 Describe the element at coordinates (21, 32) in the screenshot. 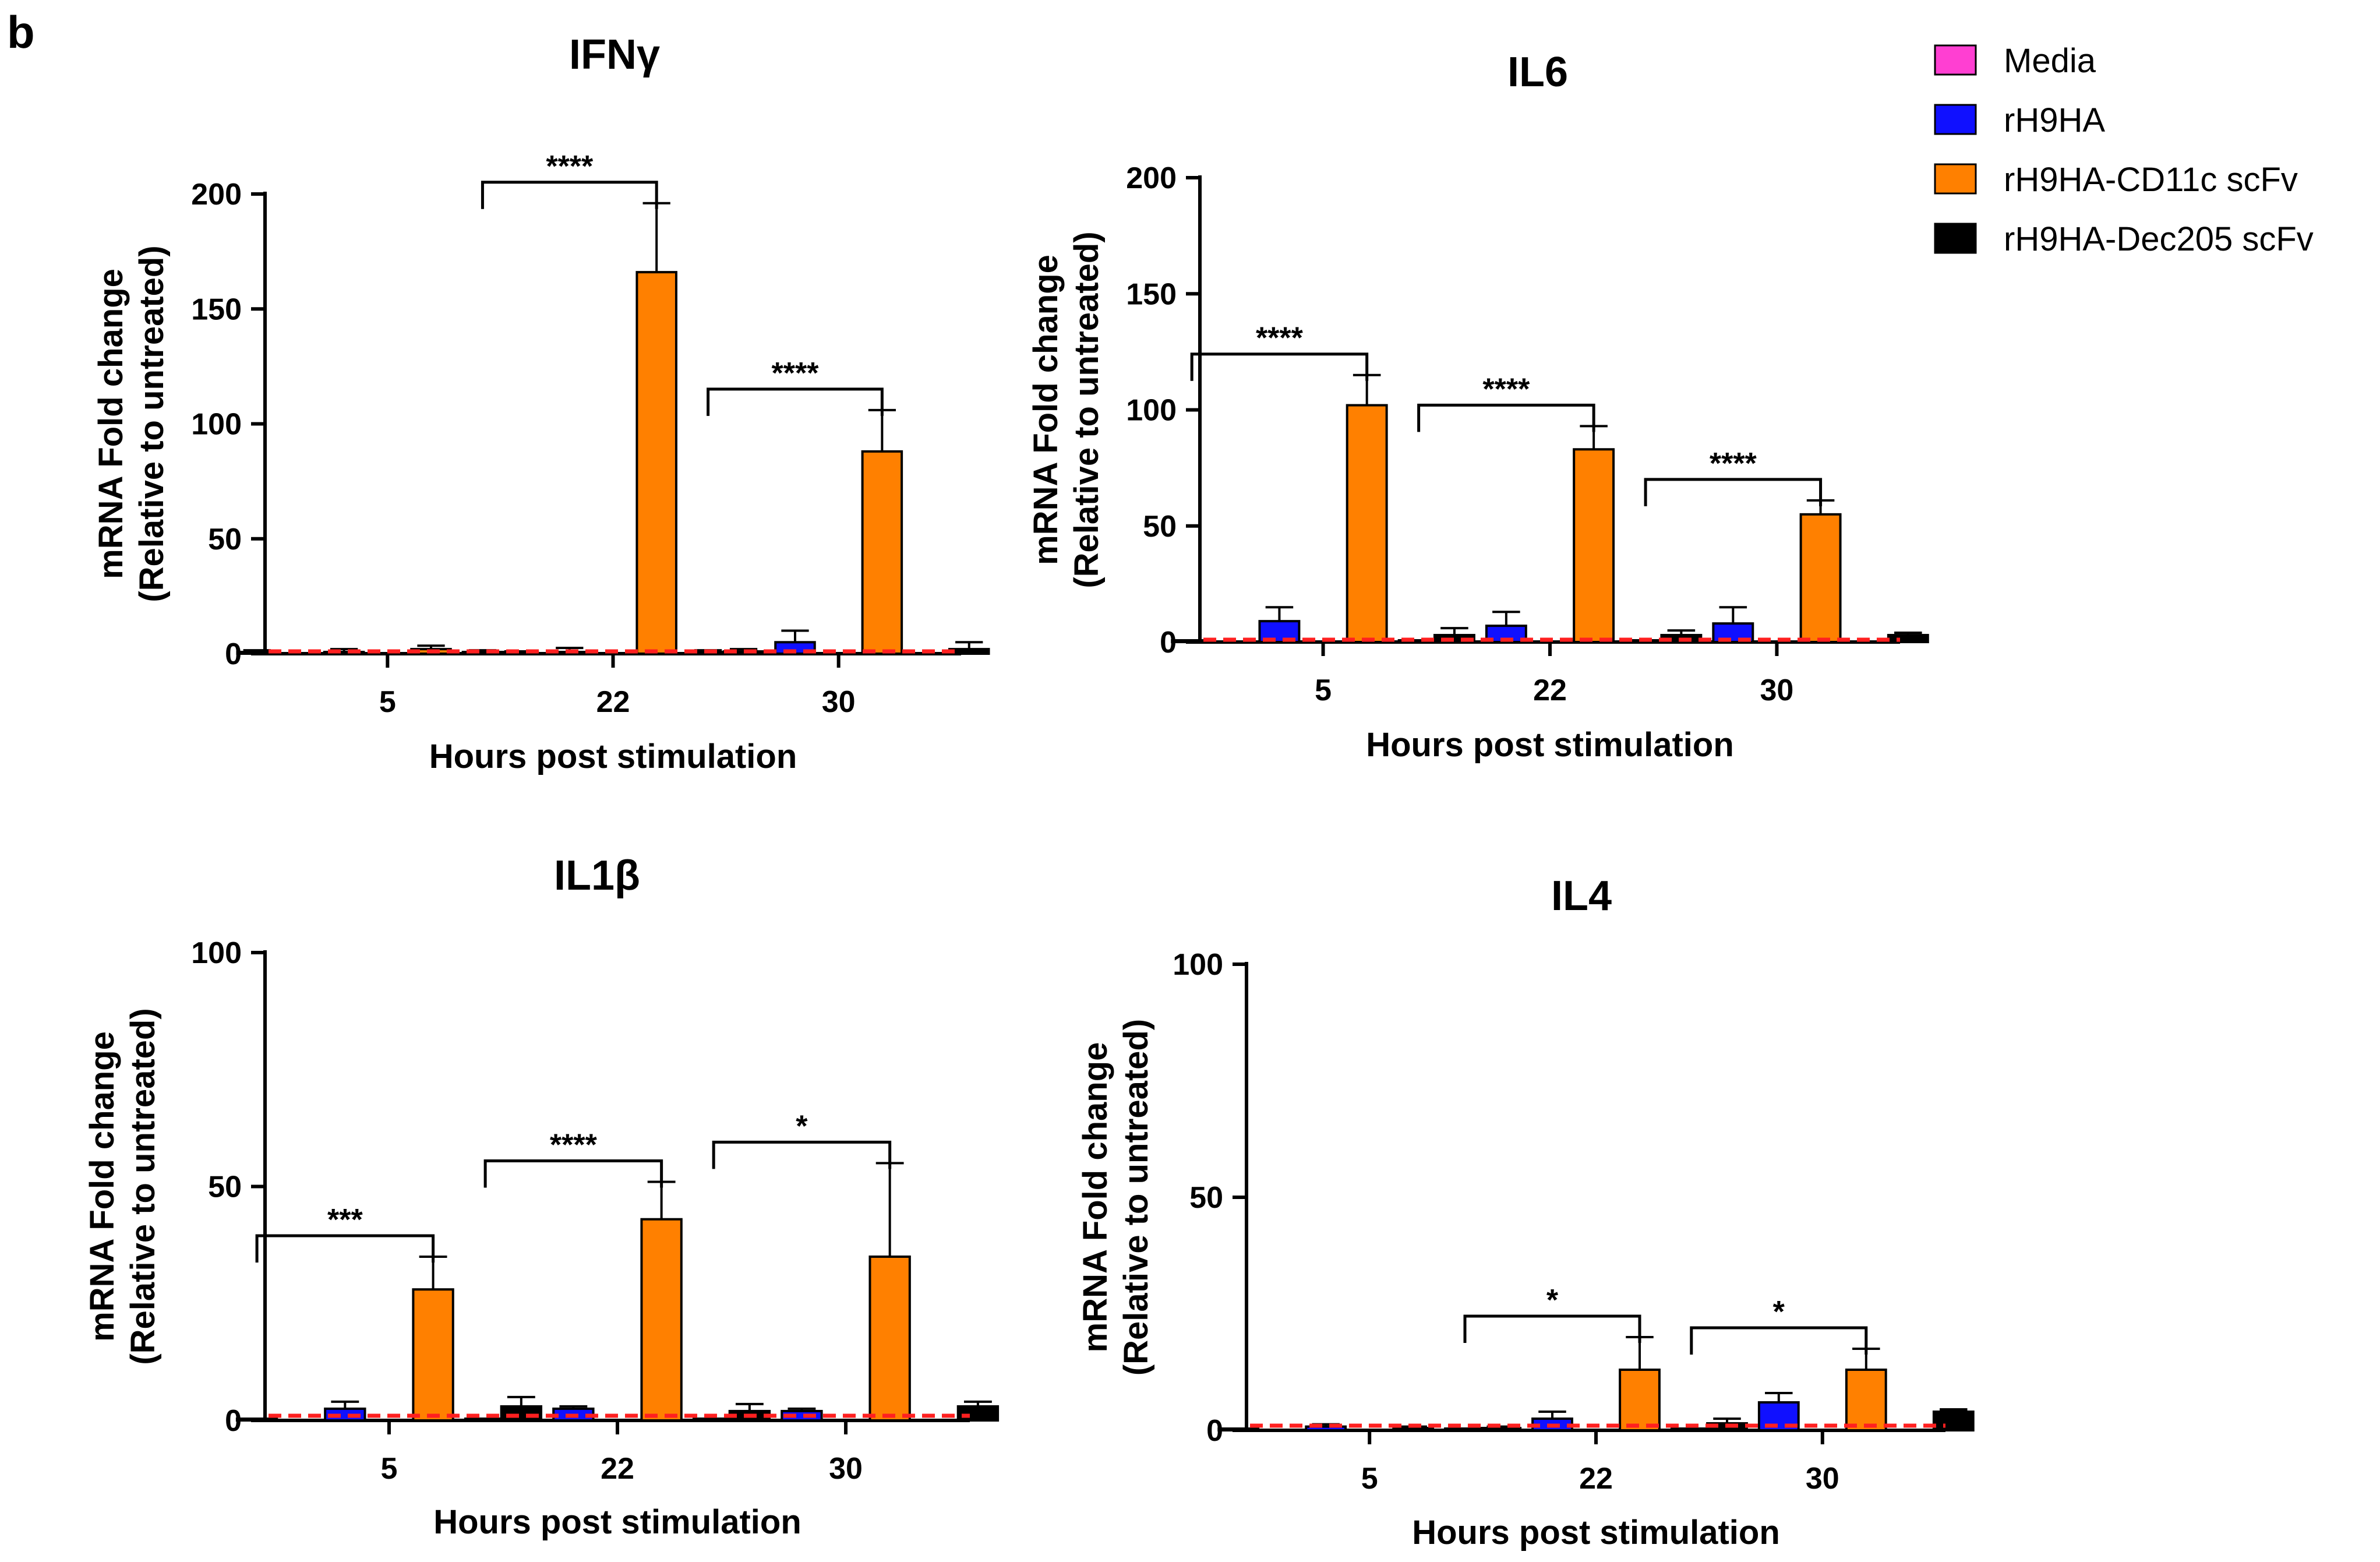

I see `panel-letter: b` at that location.